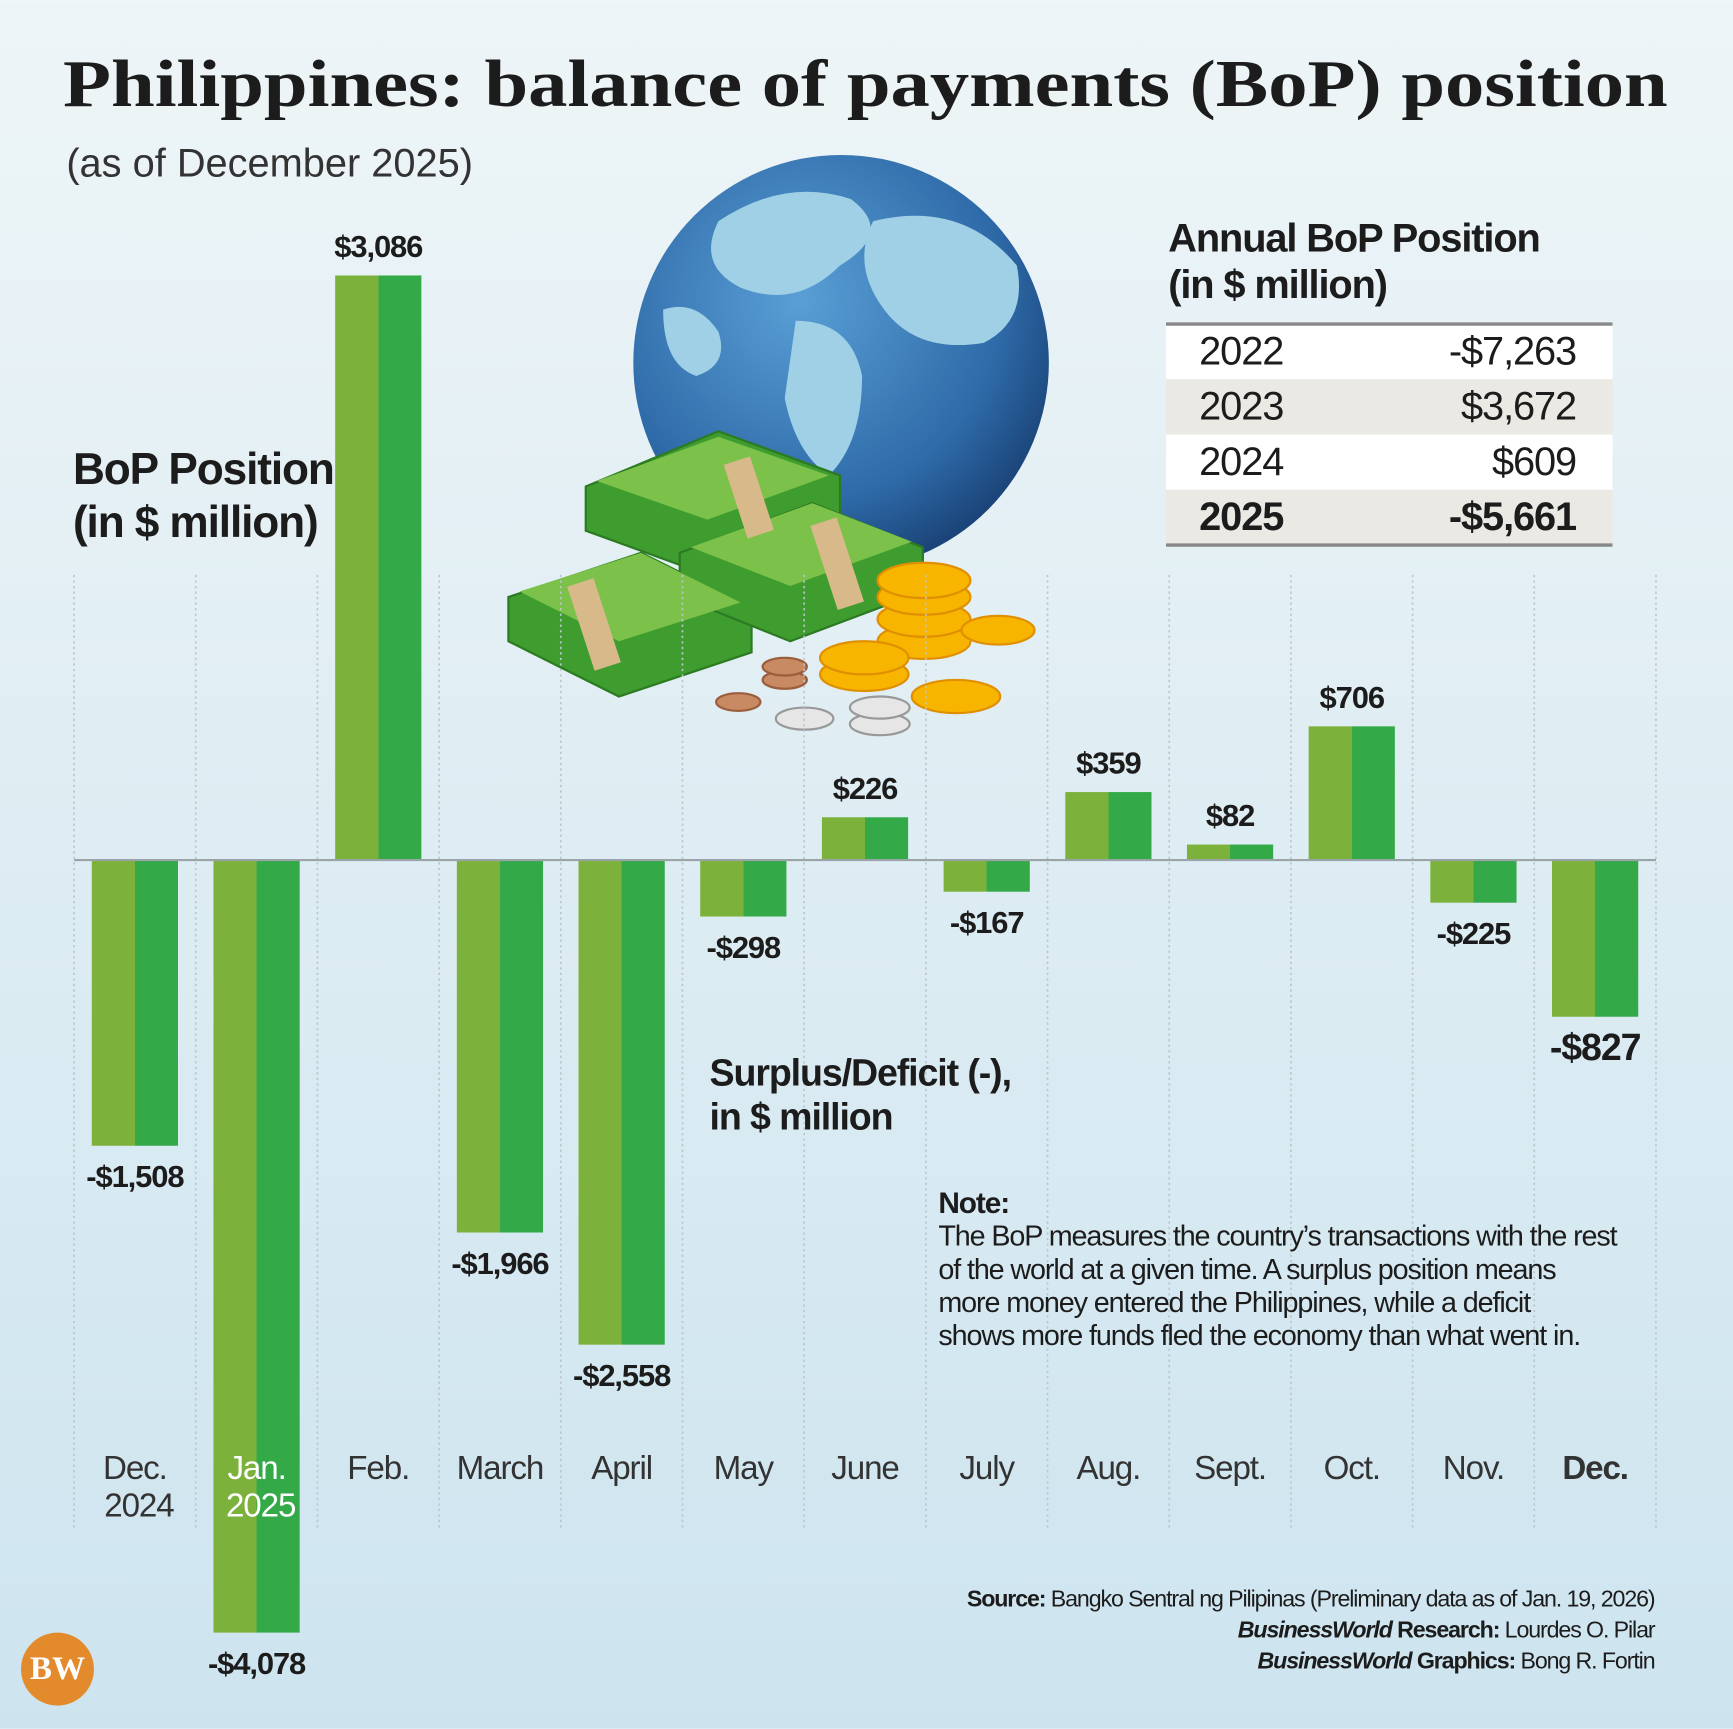 Image resolution: width=1733 pixels, height=1729 pixels. I want to click on x-tick-label: Sept., so click(1230, 1468).